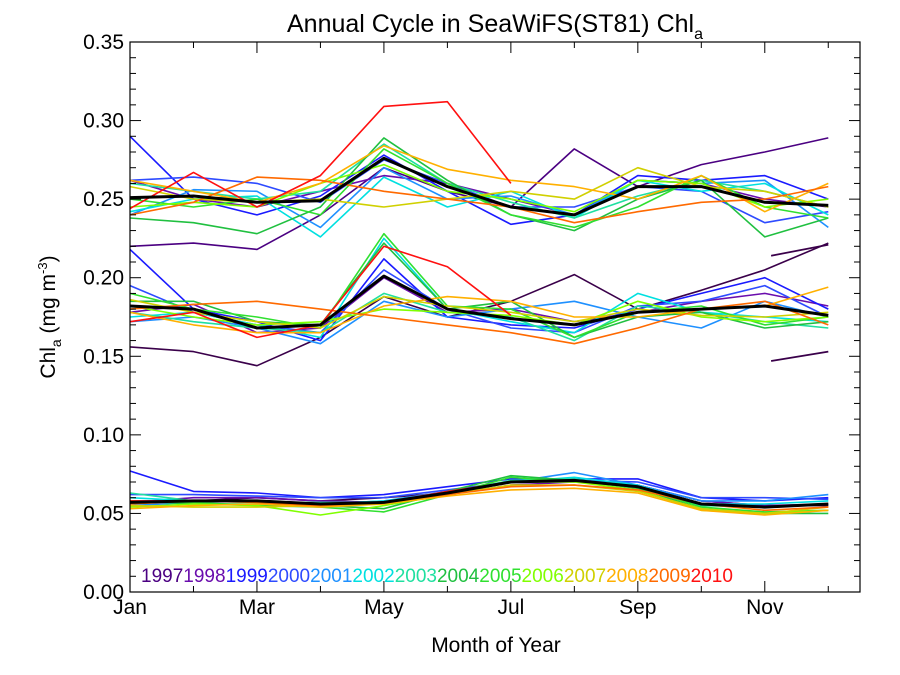  Describe the element at coordinates (103, 278) in the screenshot. I see `y-tick-label: 0.20` at that location.